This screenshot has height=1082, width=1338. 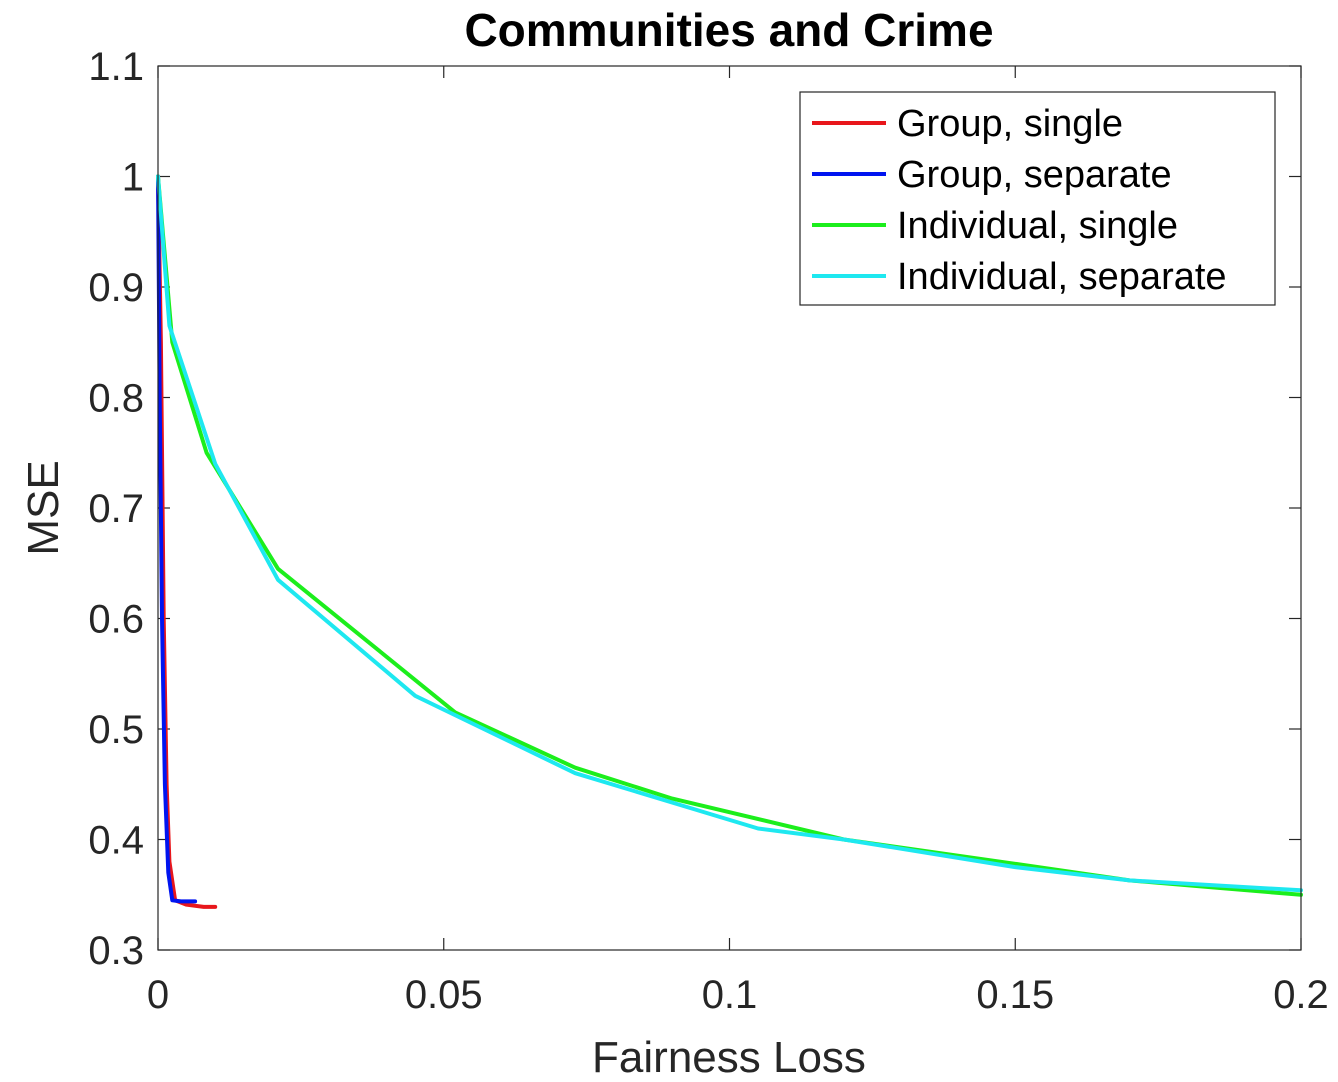 What do you see at coordinates (116, 399) in the screenshot?
I see `y-tick-label: 0.8` at bounding box center [116, 399].